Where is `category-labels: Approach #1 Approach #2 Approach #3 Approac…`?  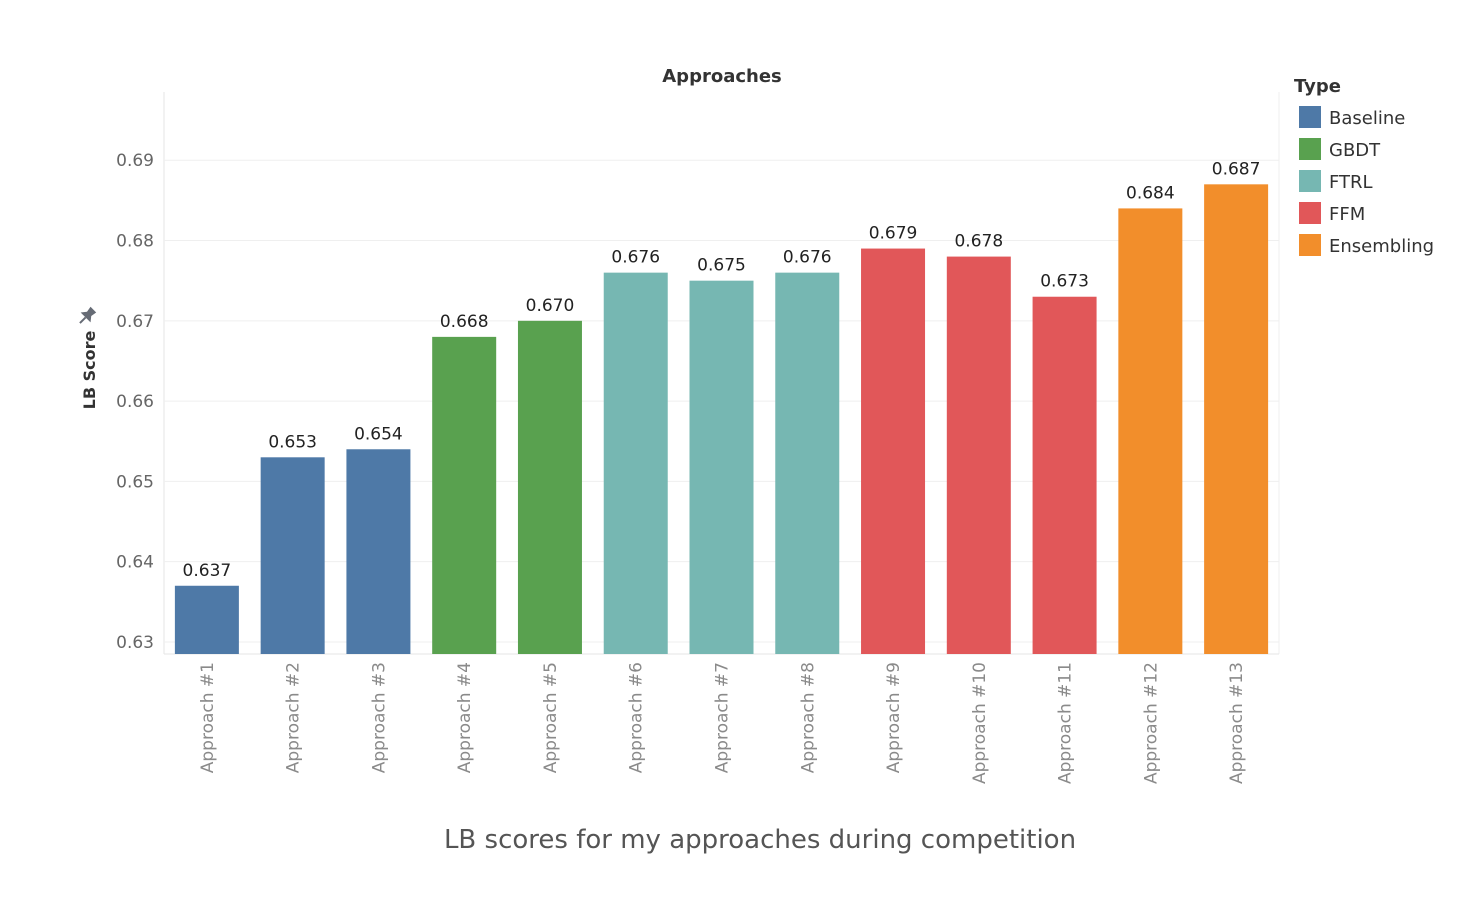 category-labels: Approach #1 Approach #2 Approach #3 Approac… is located at coordinates (722, 723).